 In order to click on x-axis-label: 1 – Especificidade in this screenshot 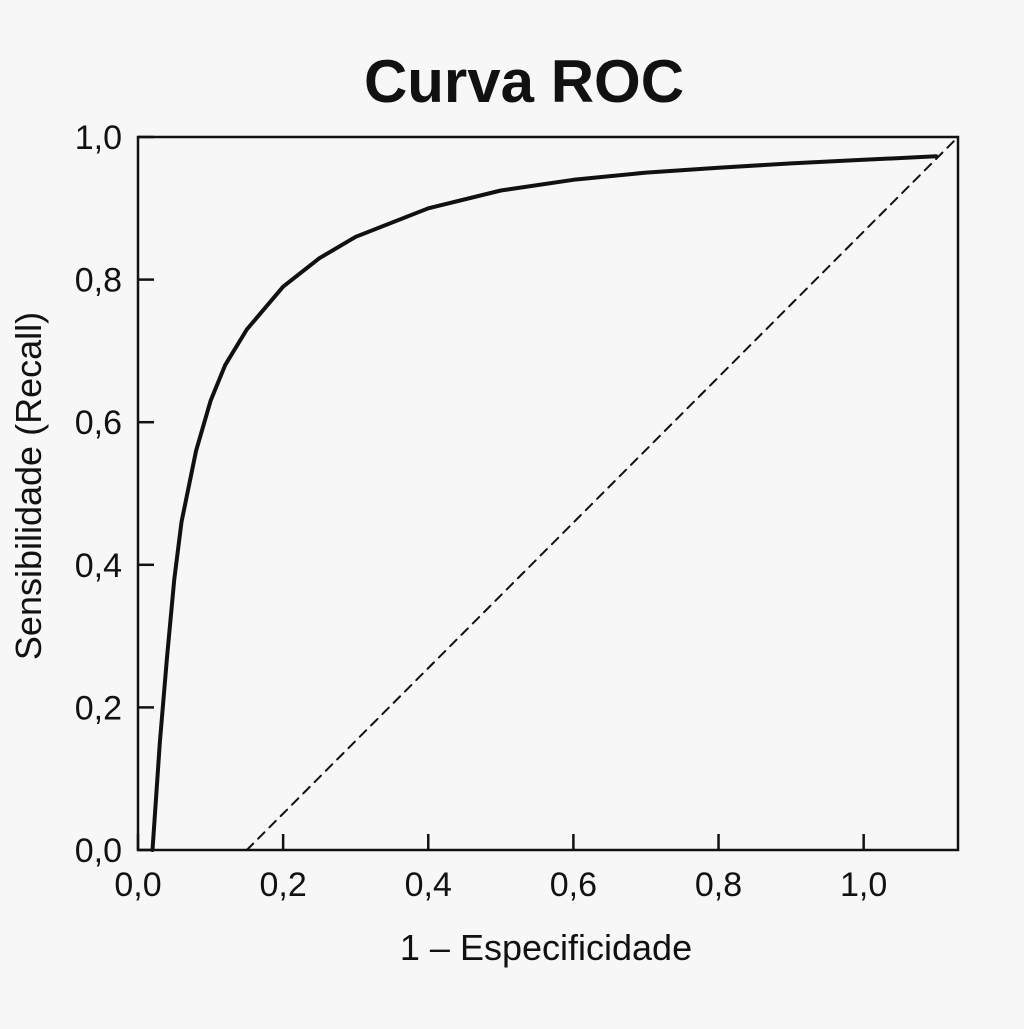, I will do `click(546, 947)`.